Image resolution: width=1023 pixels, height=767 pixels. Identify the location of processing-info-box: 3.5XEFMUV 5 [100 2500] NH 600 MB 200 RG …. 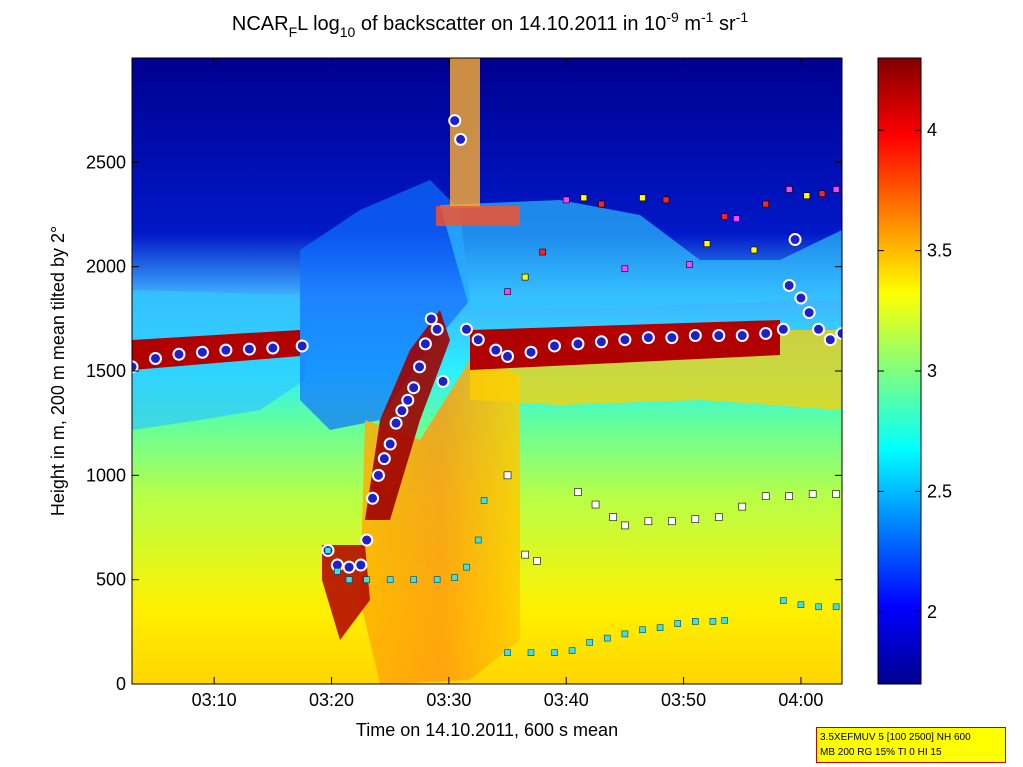
(911, 745).